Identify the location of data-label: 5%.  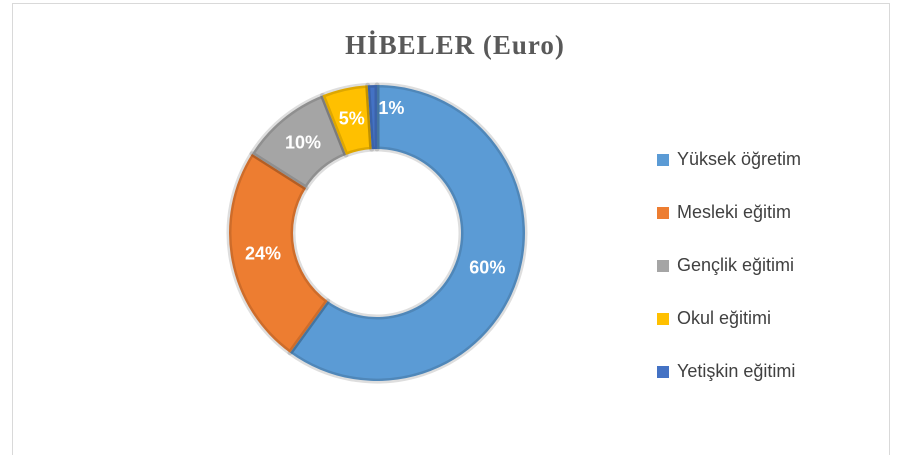
(352, 119).